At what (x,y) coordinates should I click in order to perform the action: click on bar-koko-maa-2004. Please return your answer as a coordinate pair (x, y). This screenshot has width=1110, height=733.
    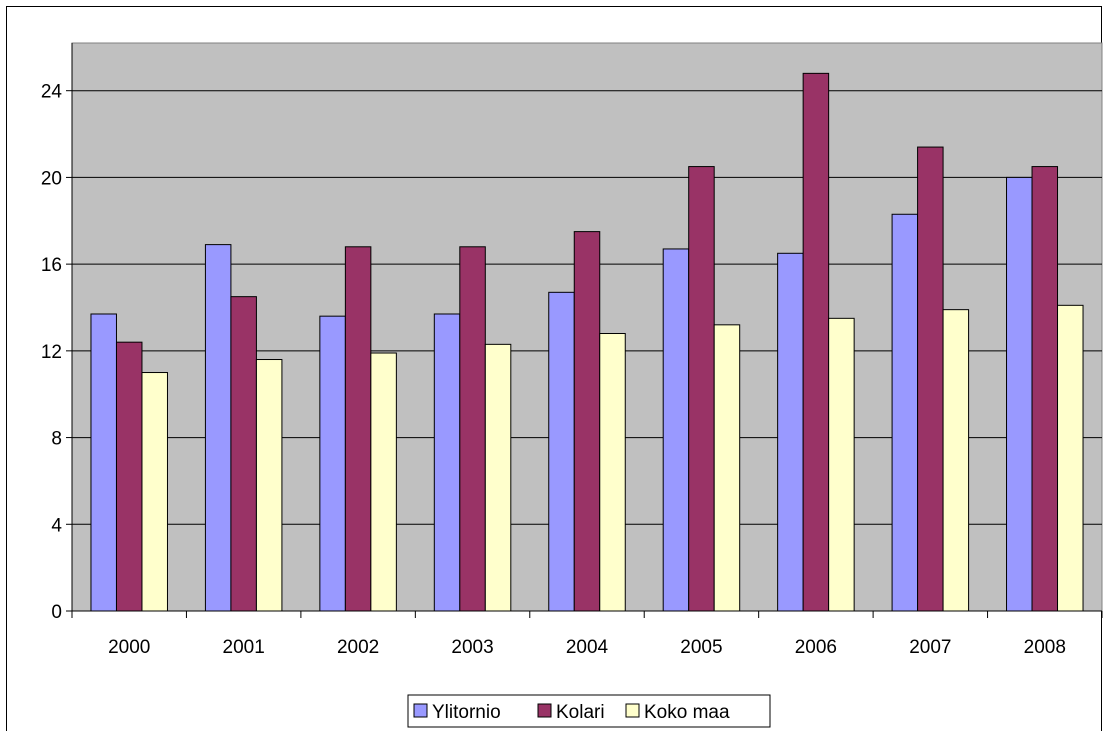
    Looking at the image, I should click on (612, 472).